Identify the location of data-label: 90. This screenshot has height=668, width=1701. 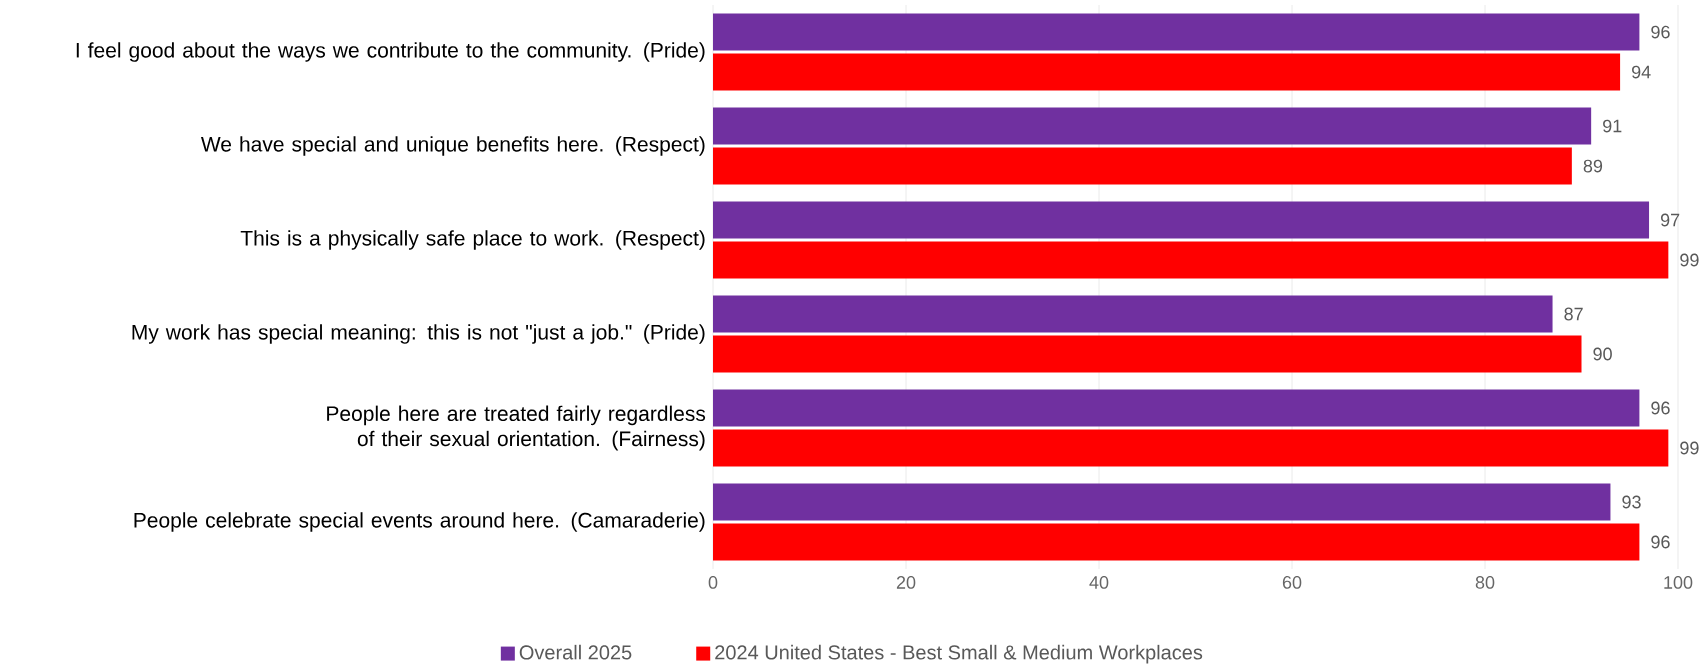
(1602, 354).